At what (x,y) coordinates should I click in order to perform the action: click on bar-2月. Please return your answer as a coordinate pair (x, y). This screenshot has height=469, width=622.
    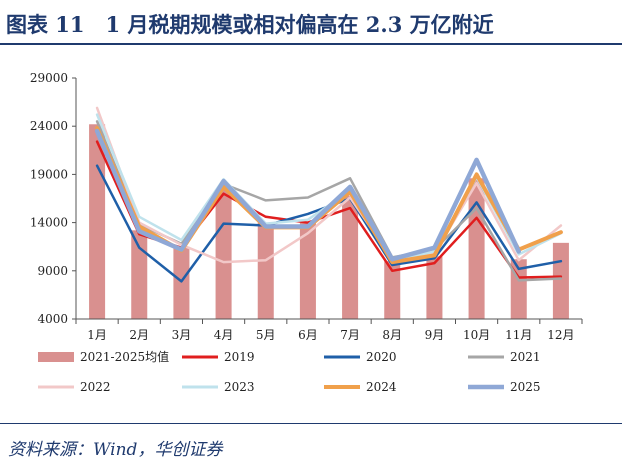
    Looking at the image, I should click on (139, 274).